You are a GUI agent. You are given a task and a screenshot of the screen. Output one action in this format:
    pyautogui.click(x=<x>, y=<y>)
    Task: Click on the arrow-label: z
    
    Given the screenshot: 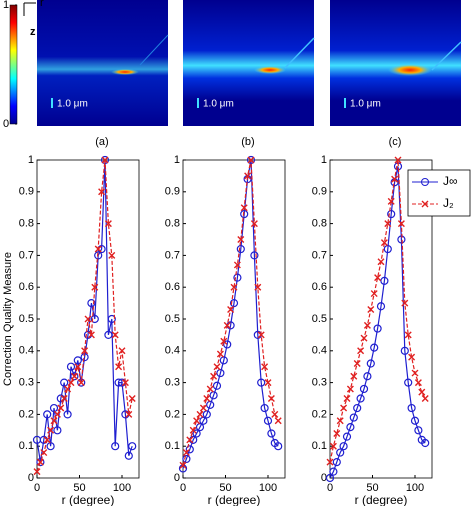 What is the action you would take?
    pyautogui.click(x=33, y=32)
    